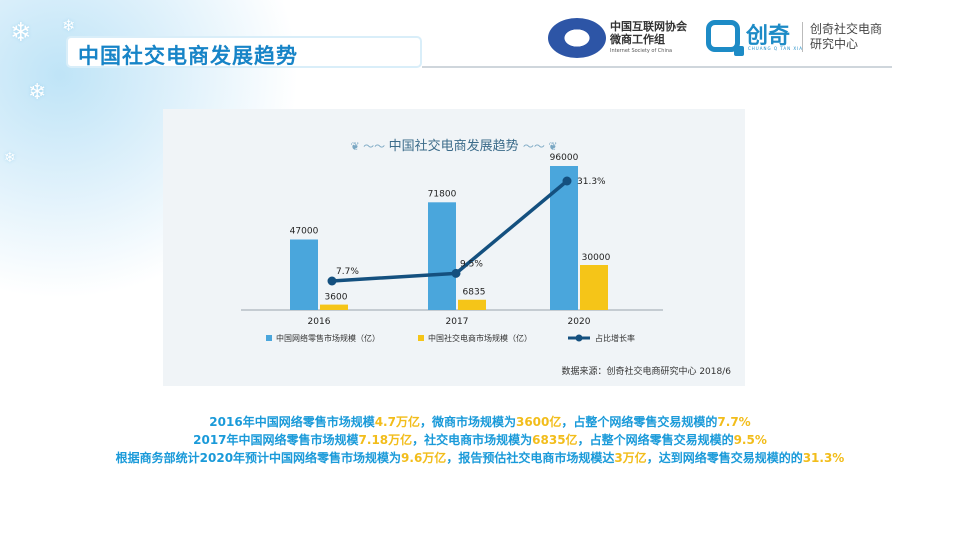 This screenshot has width=960, height=540. I want to click on chuangqi-org-line2: 研究中心, so click(834, 44).